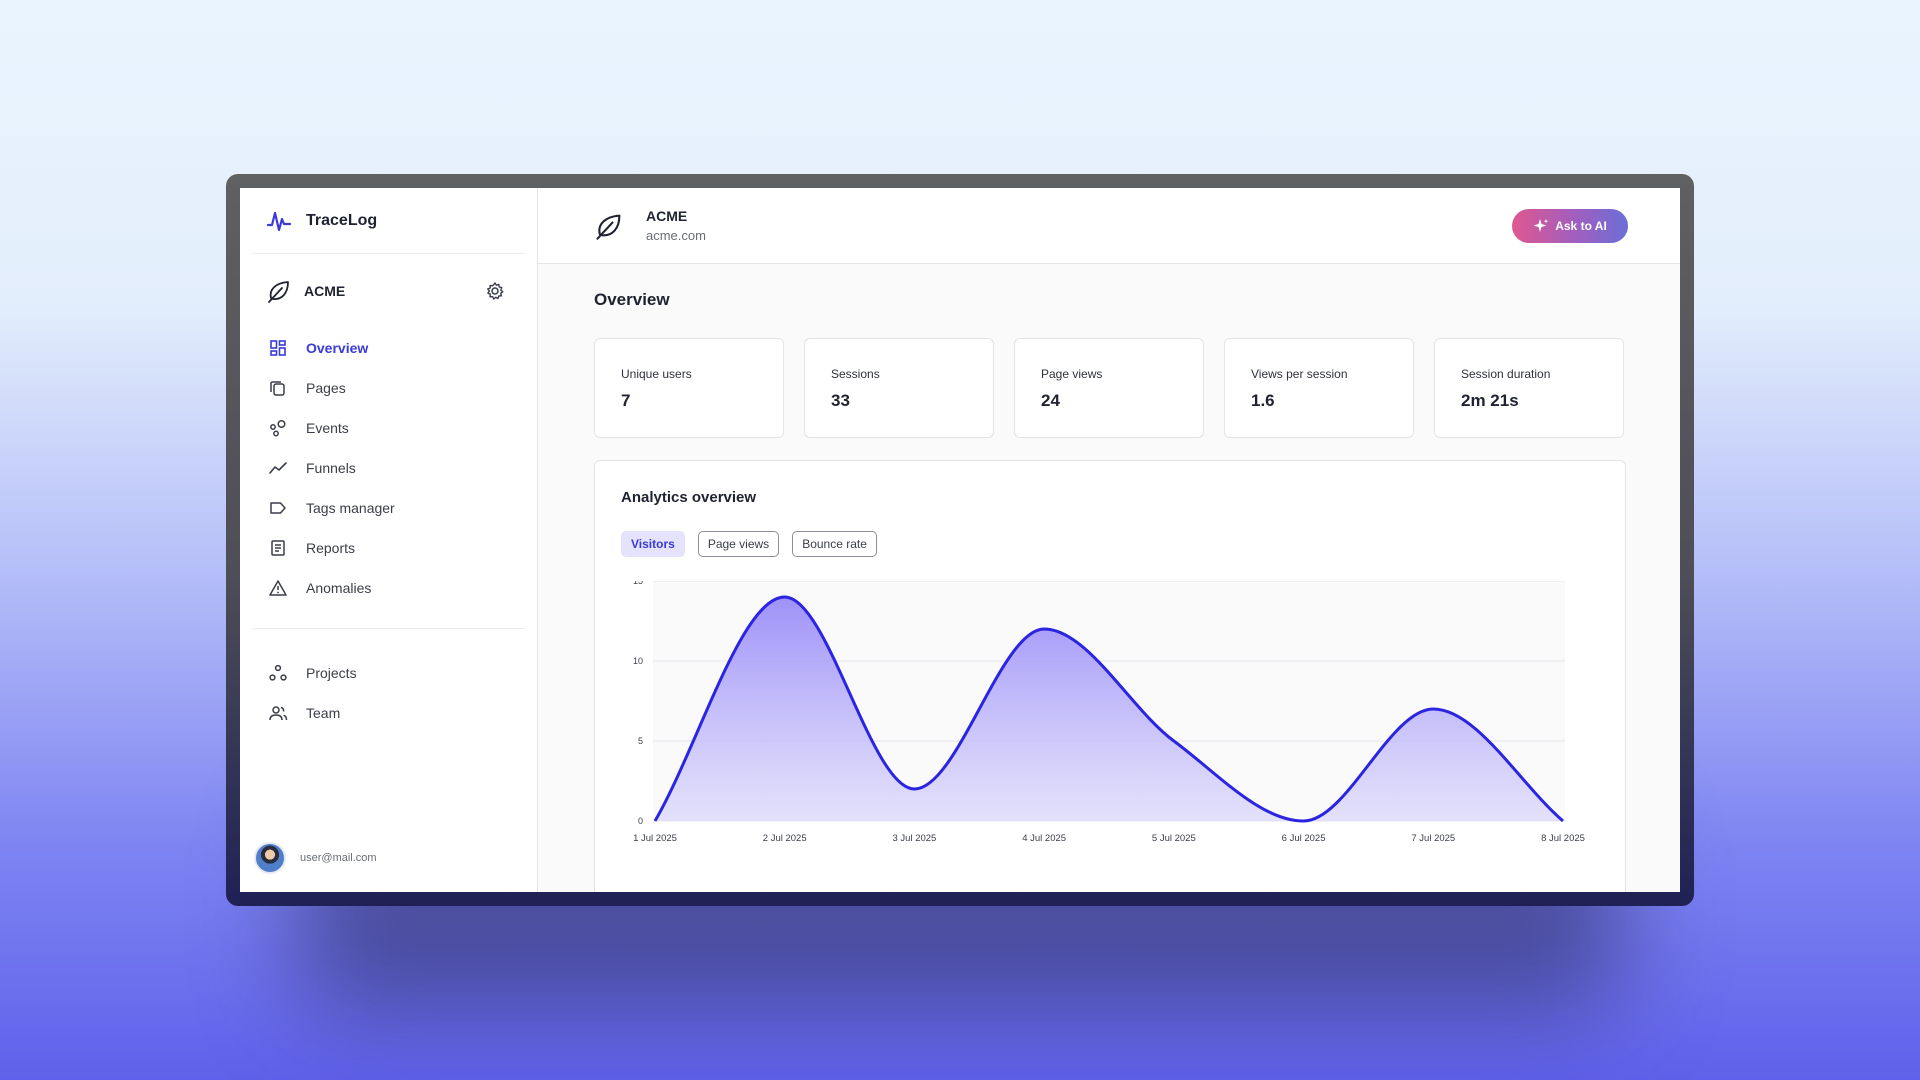  I want to click on metric-card: Unique users 7, so click(689, 388).